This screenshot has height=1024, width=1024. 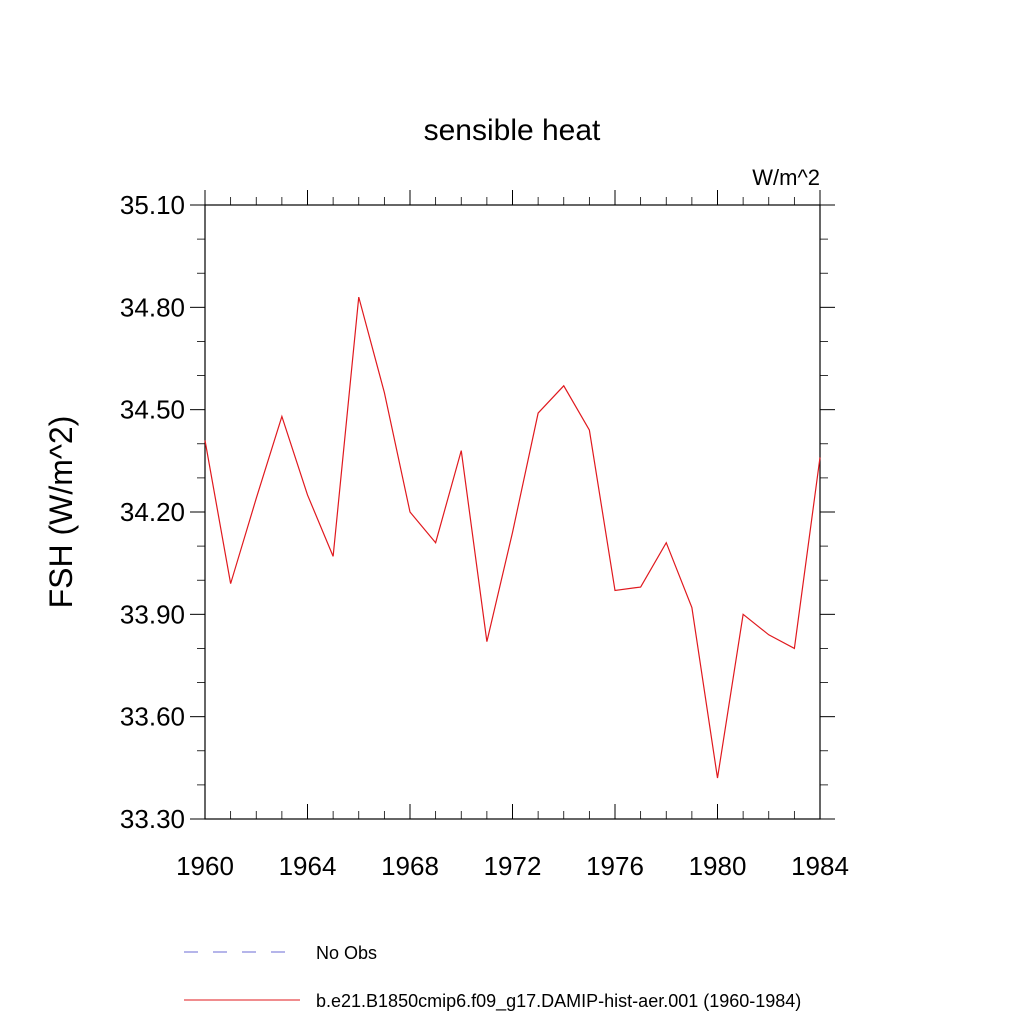 What do you see at coordinates (152, 717) in the screenshot?
I see `y-tick-label: 33.60` at bounding box center [152, 717].